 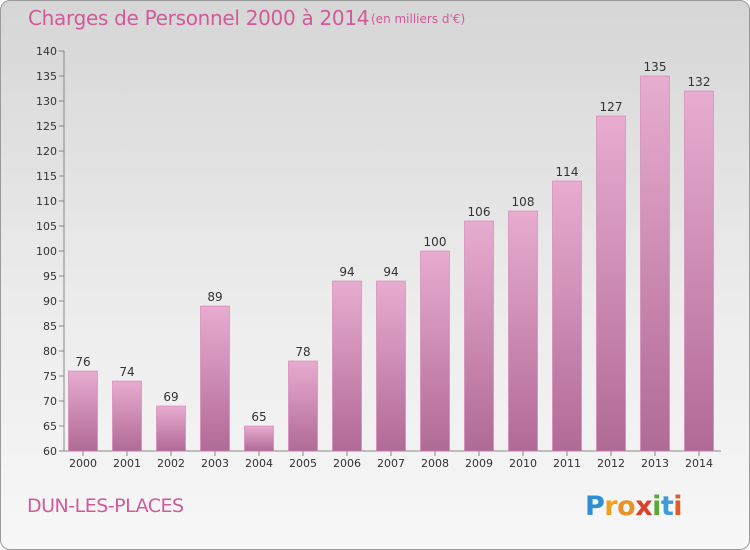 What do you see at coordinates (50, 351) in the screenshot?
I see `y-tick-label: 80` at bounding box center [50, 351].